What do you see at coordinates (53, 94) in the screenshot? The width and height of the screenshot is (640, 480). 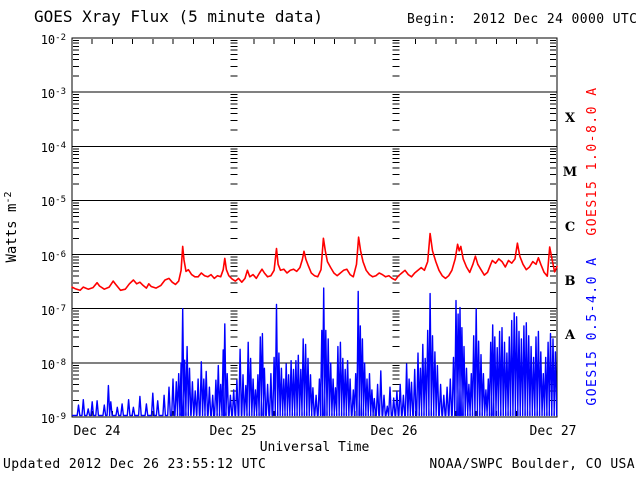 I see `y-tick-label-1e-3: 10-3` at bounding box center [53, 94].